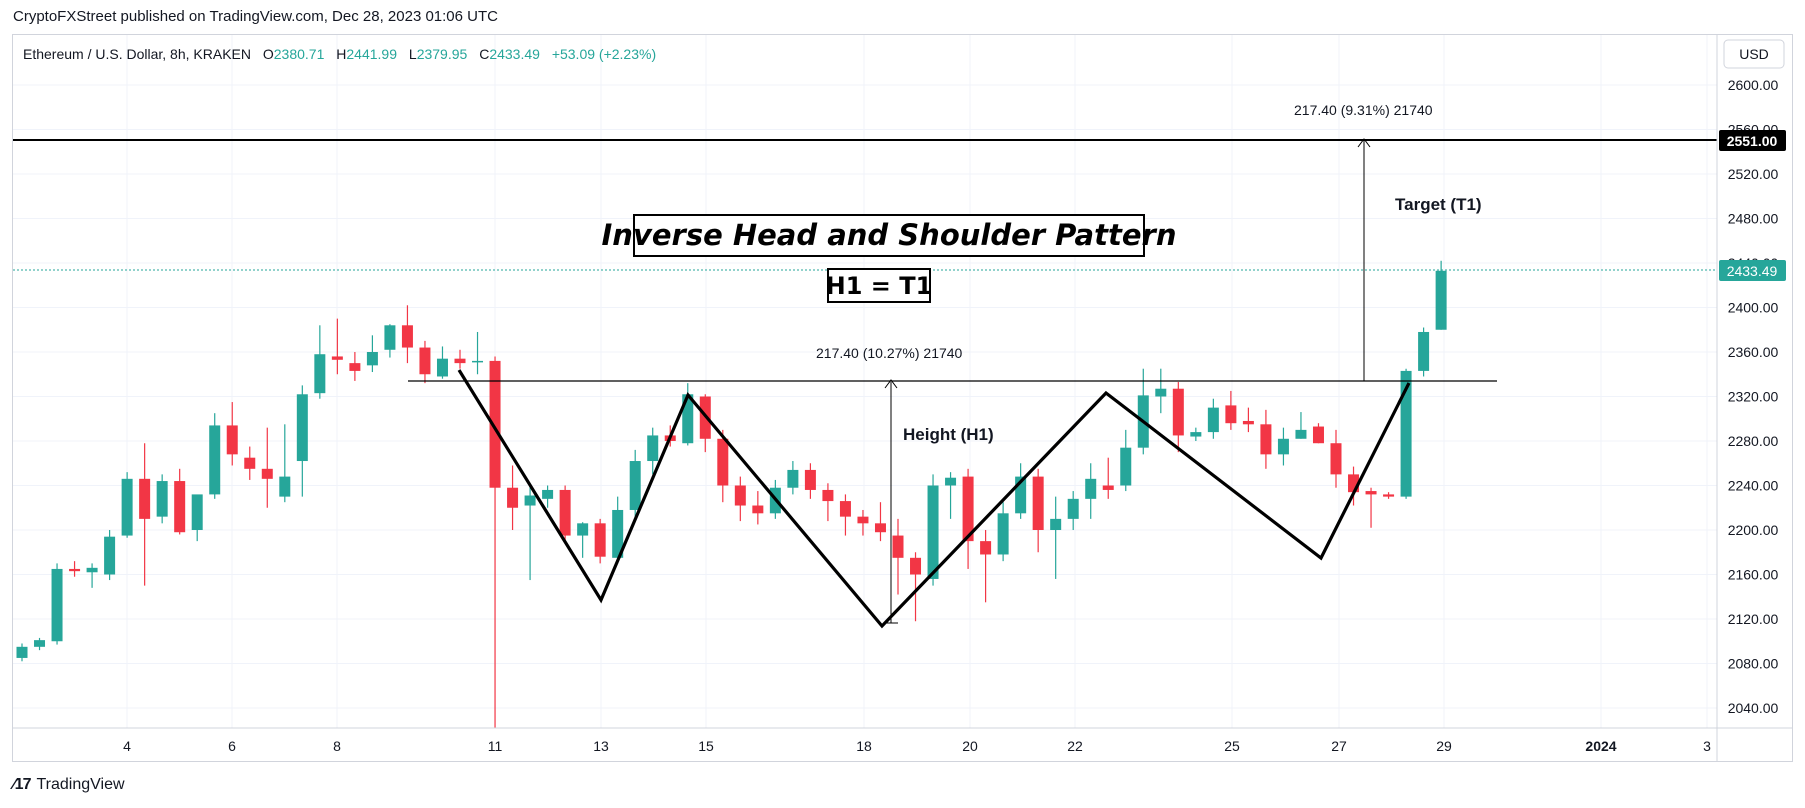 This screenshot has width=1805, height=808. What do you see at coordinates (970, 746) in the screenshot?
I see `x-tick-label: 20` at bounding box center [970, 746].